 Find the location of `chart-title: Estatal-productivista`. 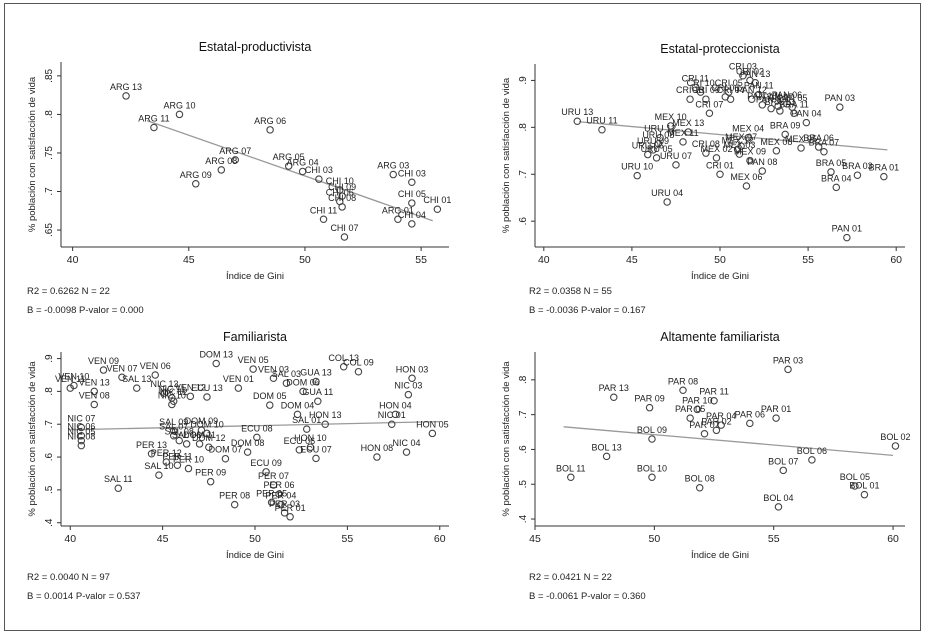

chart-title: Estatal-productivista is located at coordinates (255, 47).